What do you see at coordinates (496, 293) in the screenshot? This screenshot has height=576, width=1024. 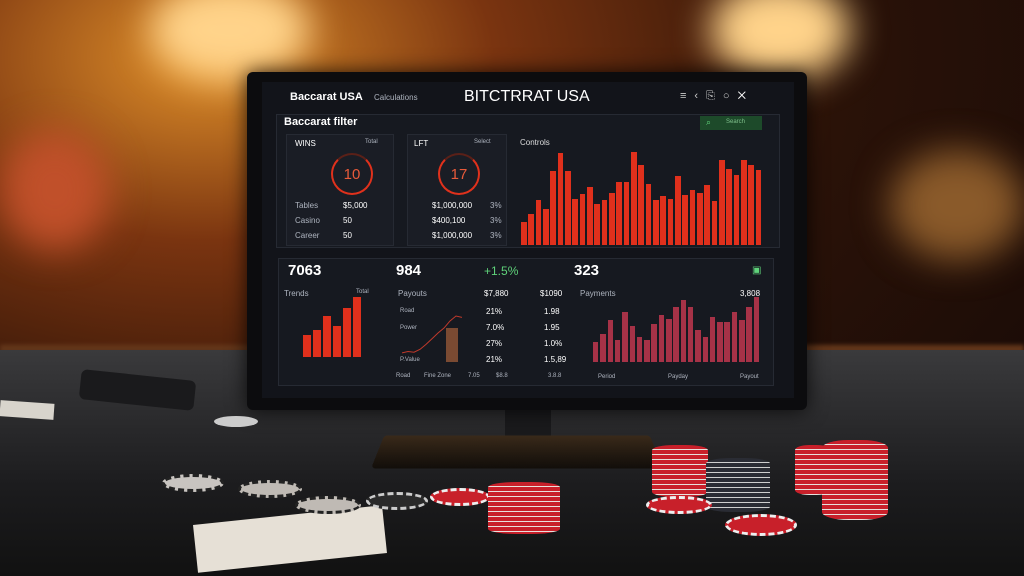 I see `payouts-head: $7,880` at bounding box center [496, 293].